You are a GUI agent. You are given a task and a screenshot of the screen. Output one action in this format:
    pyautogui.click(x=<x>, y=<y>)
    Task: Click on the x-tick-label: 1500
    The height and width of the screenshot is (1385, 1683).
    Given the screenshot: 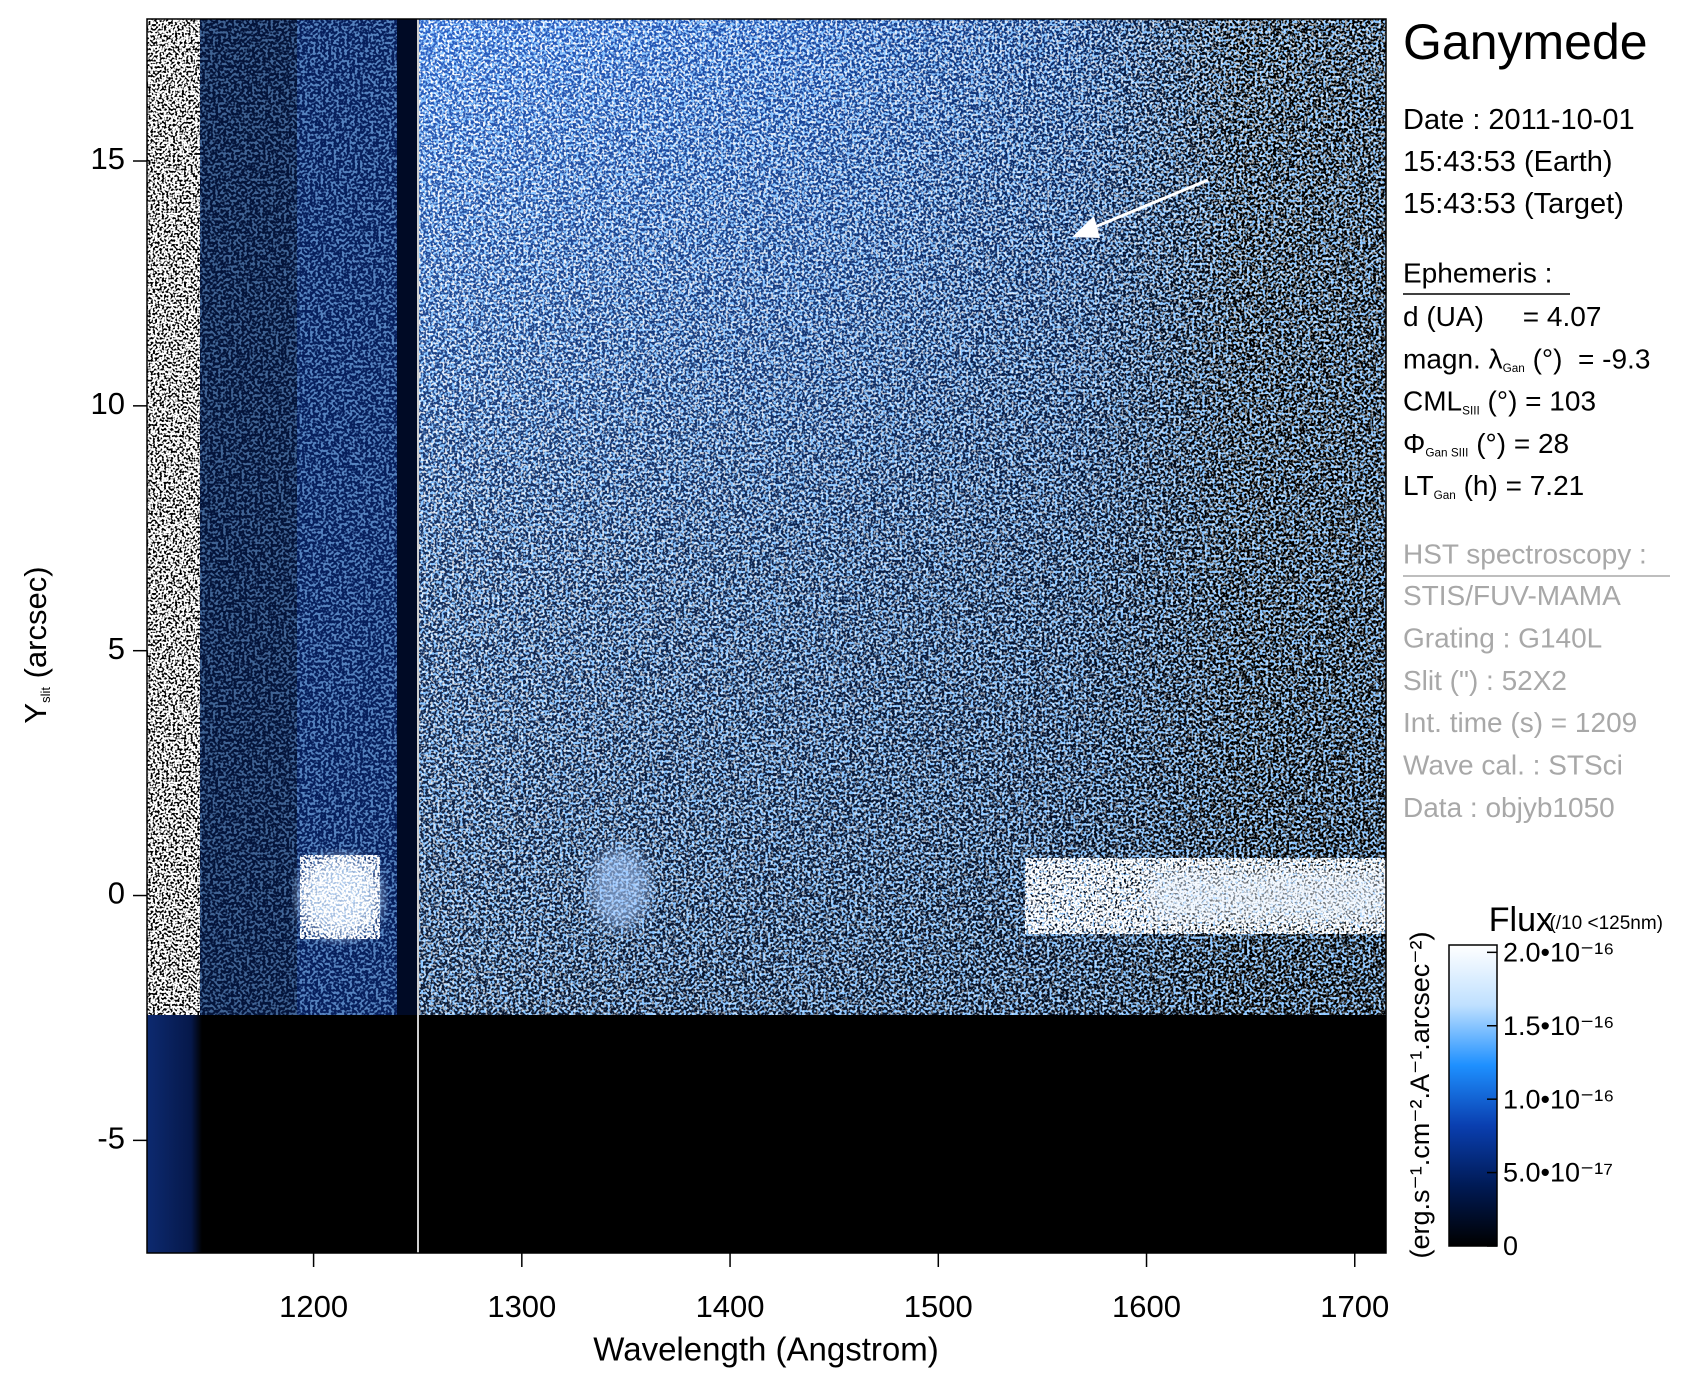 What is the action you would take?
    pyautogui.click(x=938, y=1306)
    